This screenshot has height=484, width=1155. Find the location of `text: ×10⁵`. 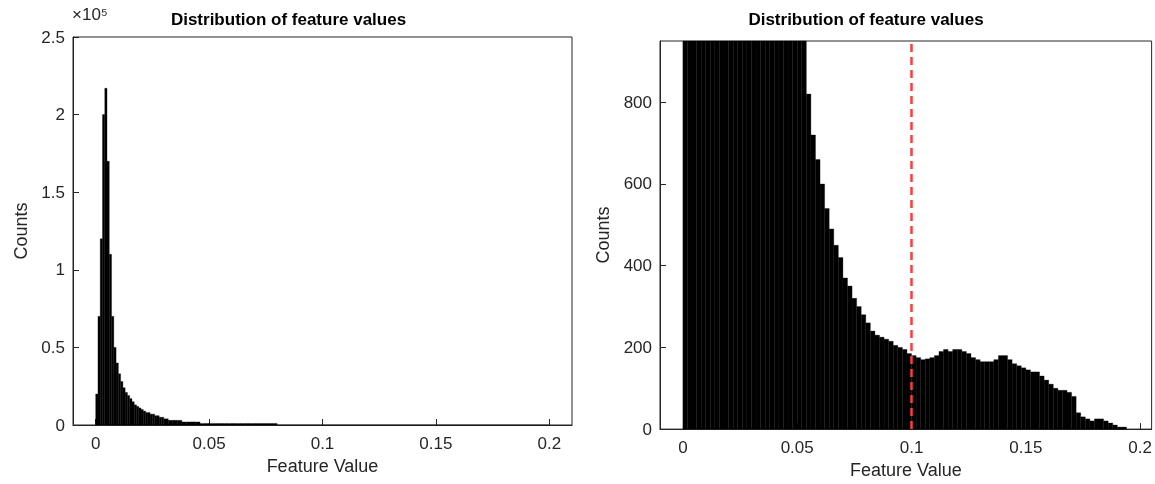

text: ×10⁵ is located at coordinates (90, 14).